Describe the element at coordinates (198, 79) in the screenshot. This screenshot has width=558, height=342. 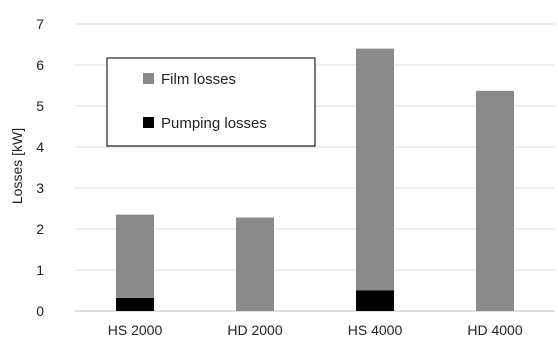
I see `legend-label-film-losses: Film losses` at that location.